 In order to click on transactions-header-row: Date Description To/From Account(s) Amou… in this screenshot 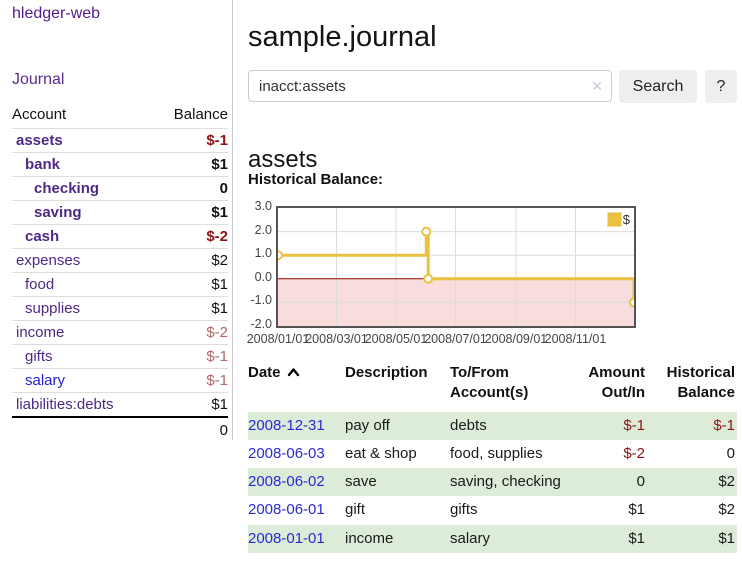, I will do `click(492, 386)`.